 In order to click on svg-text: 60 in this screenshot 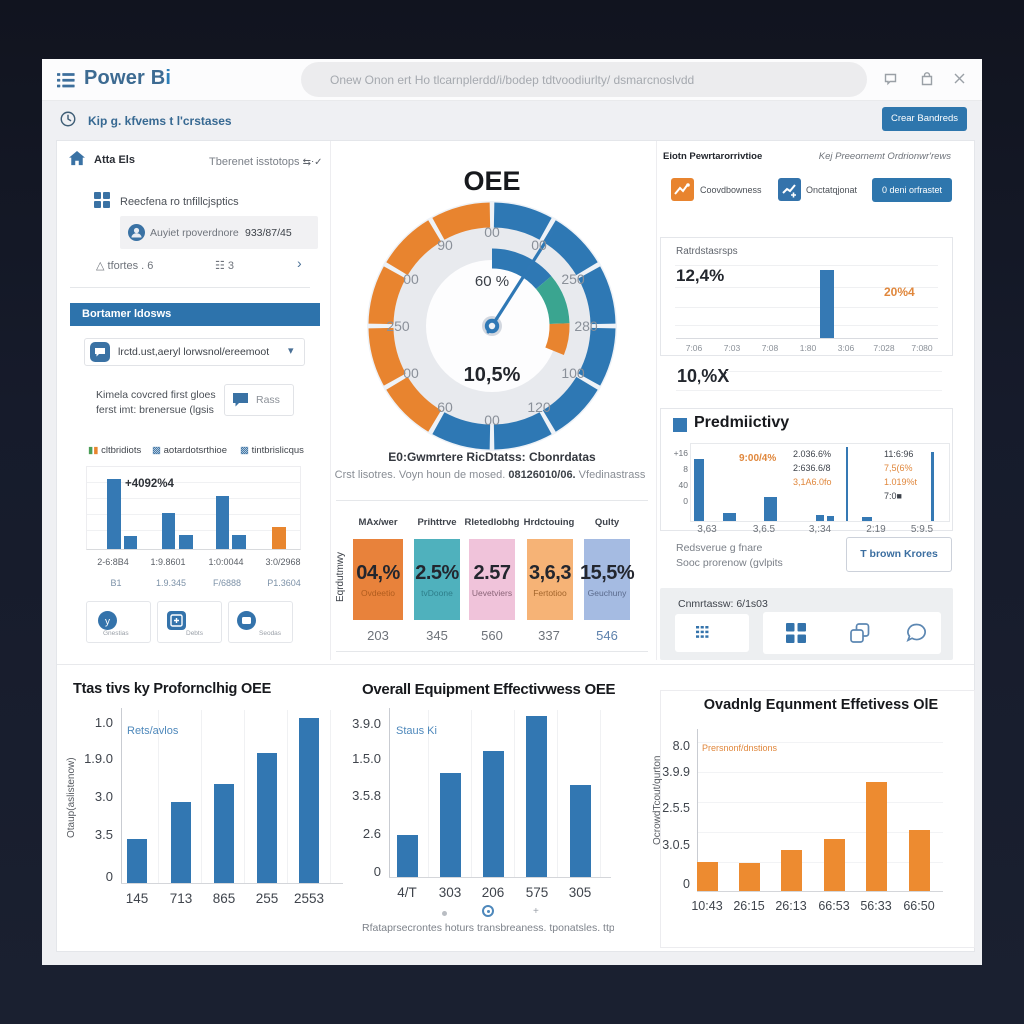, I will do `click(445, 407)`.